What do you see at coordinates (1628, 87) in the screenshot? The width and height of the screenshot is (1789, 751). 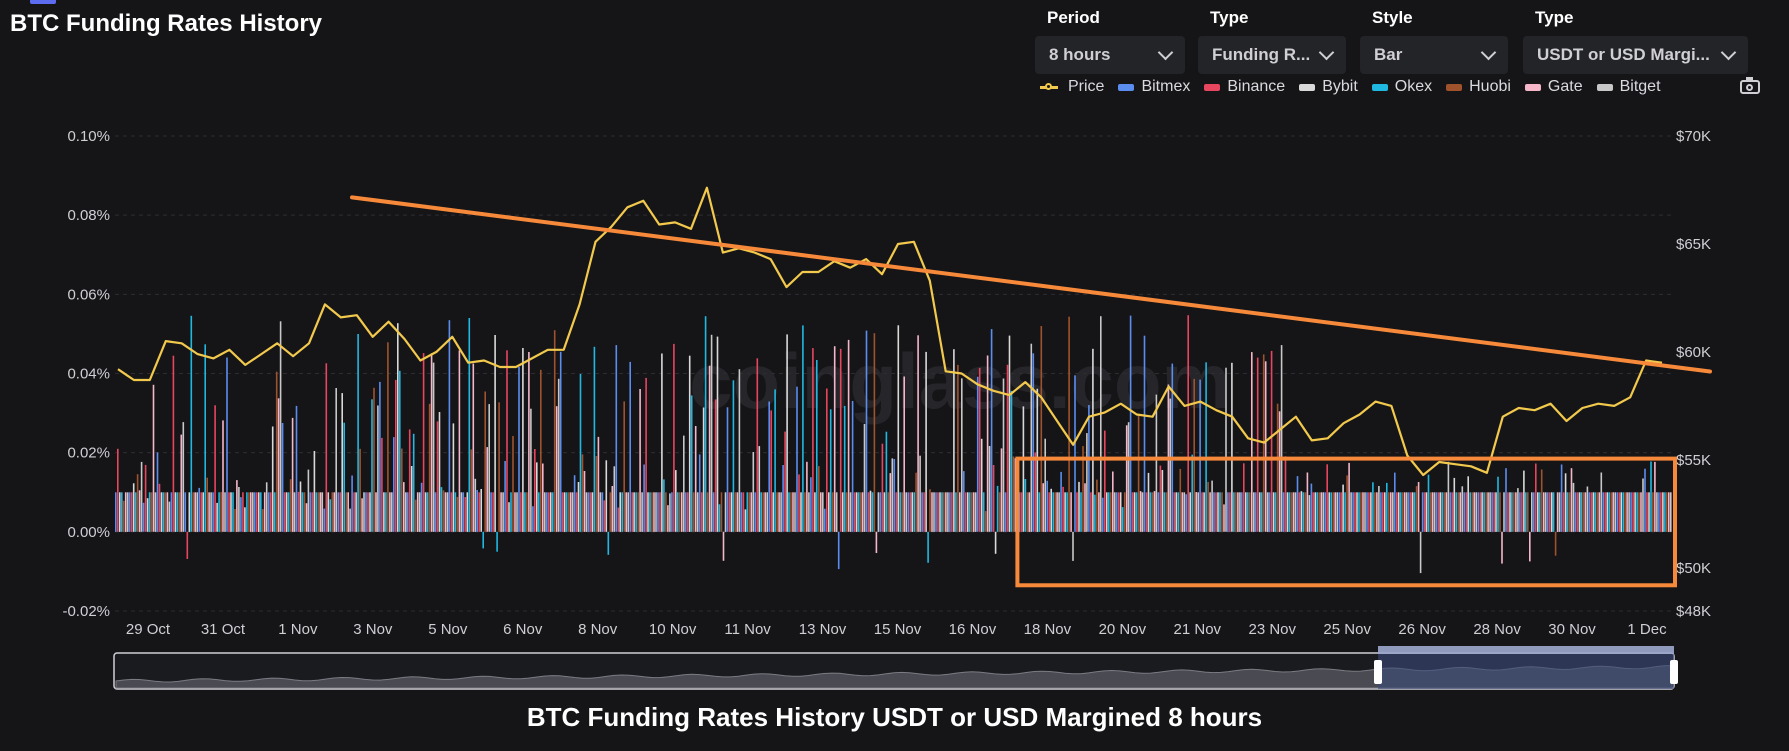 I see `legend-item-bitget: Bitget` at bounding box center [1628, 87].